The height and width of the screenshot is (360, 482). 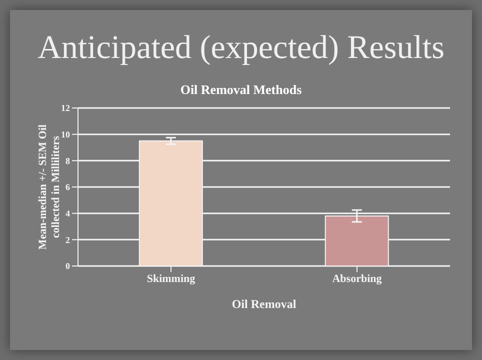 What do you see at coordinates (68, 239) in the screenshot?
I see `y-tick-label: 2` at bounding box center [68, 239].